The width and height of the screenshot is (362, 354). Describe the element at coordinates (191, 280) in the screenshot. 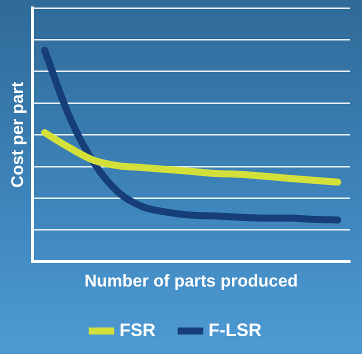

I see `x-axis-title: Number of parts produced` at that location.